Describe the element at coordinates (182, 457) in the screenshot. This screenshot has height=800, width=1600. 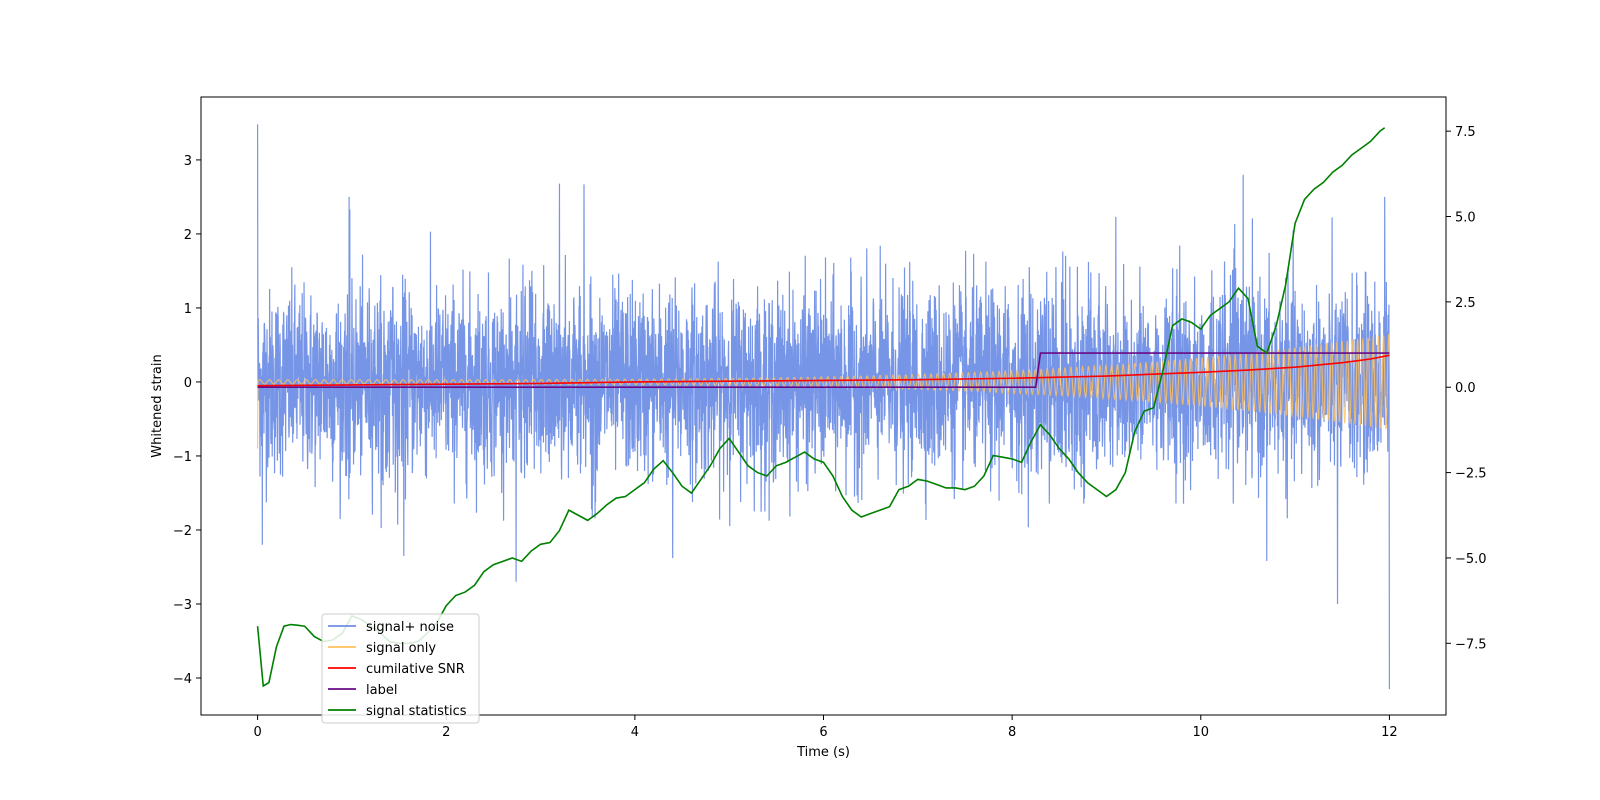
I see `y-tick-label: −1` at that location.